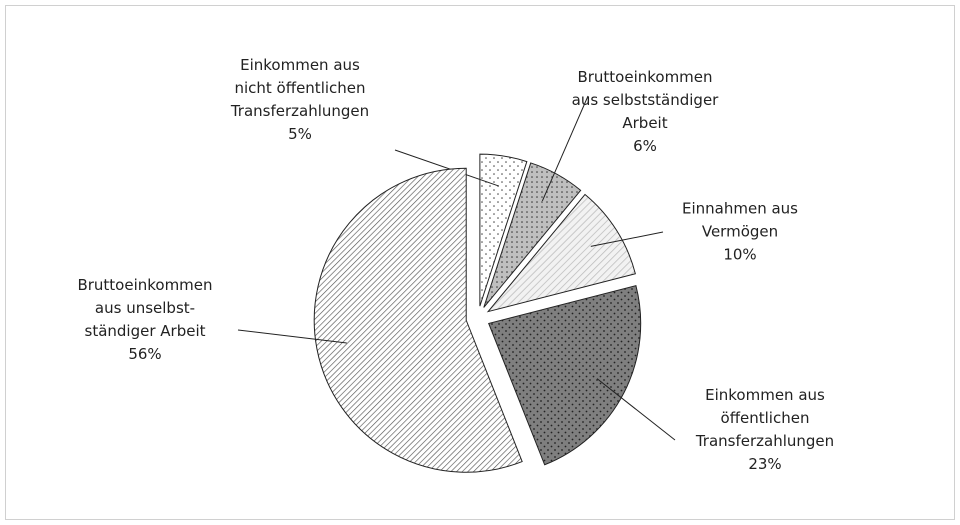 The width and height of the screenshot is (960, 525). What do you see at coordinates (765, 464) in the screenshot?
I see `value-label: 23%` at bounding box center [765, 464].